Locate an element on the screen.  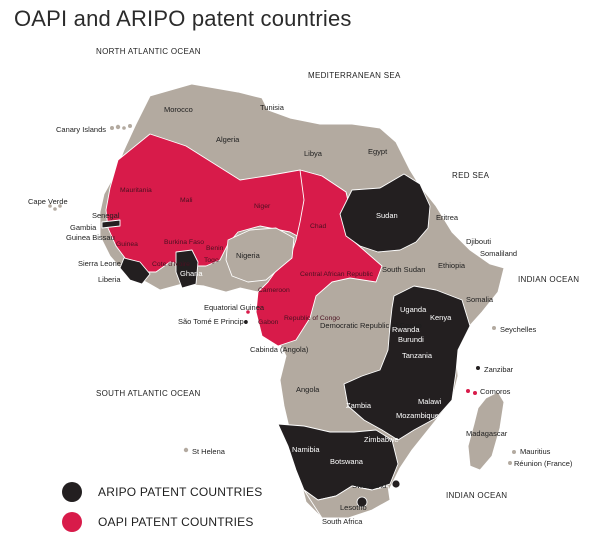
mauritius-shape is located at coordinates (514, 452).